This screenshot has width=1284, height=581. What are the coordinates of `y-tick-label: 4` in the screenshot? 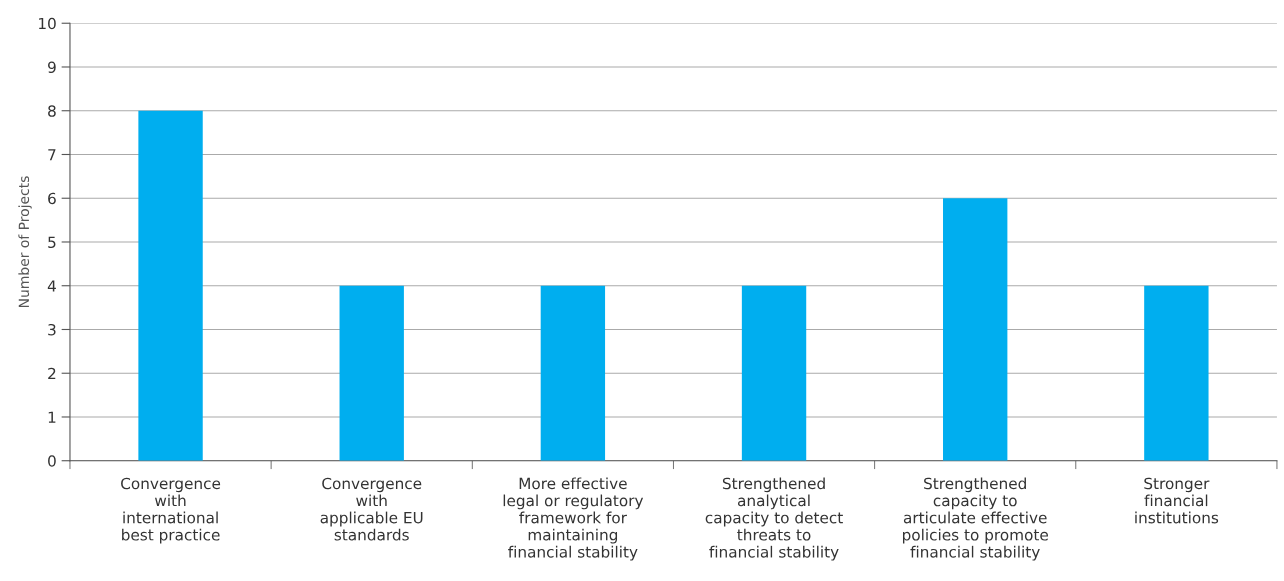 It's located at (51, 286).